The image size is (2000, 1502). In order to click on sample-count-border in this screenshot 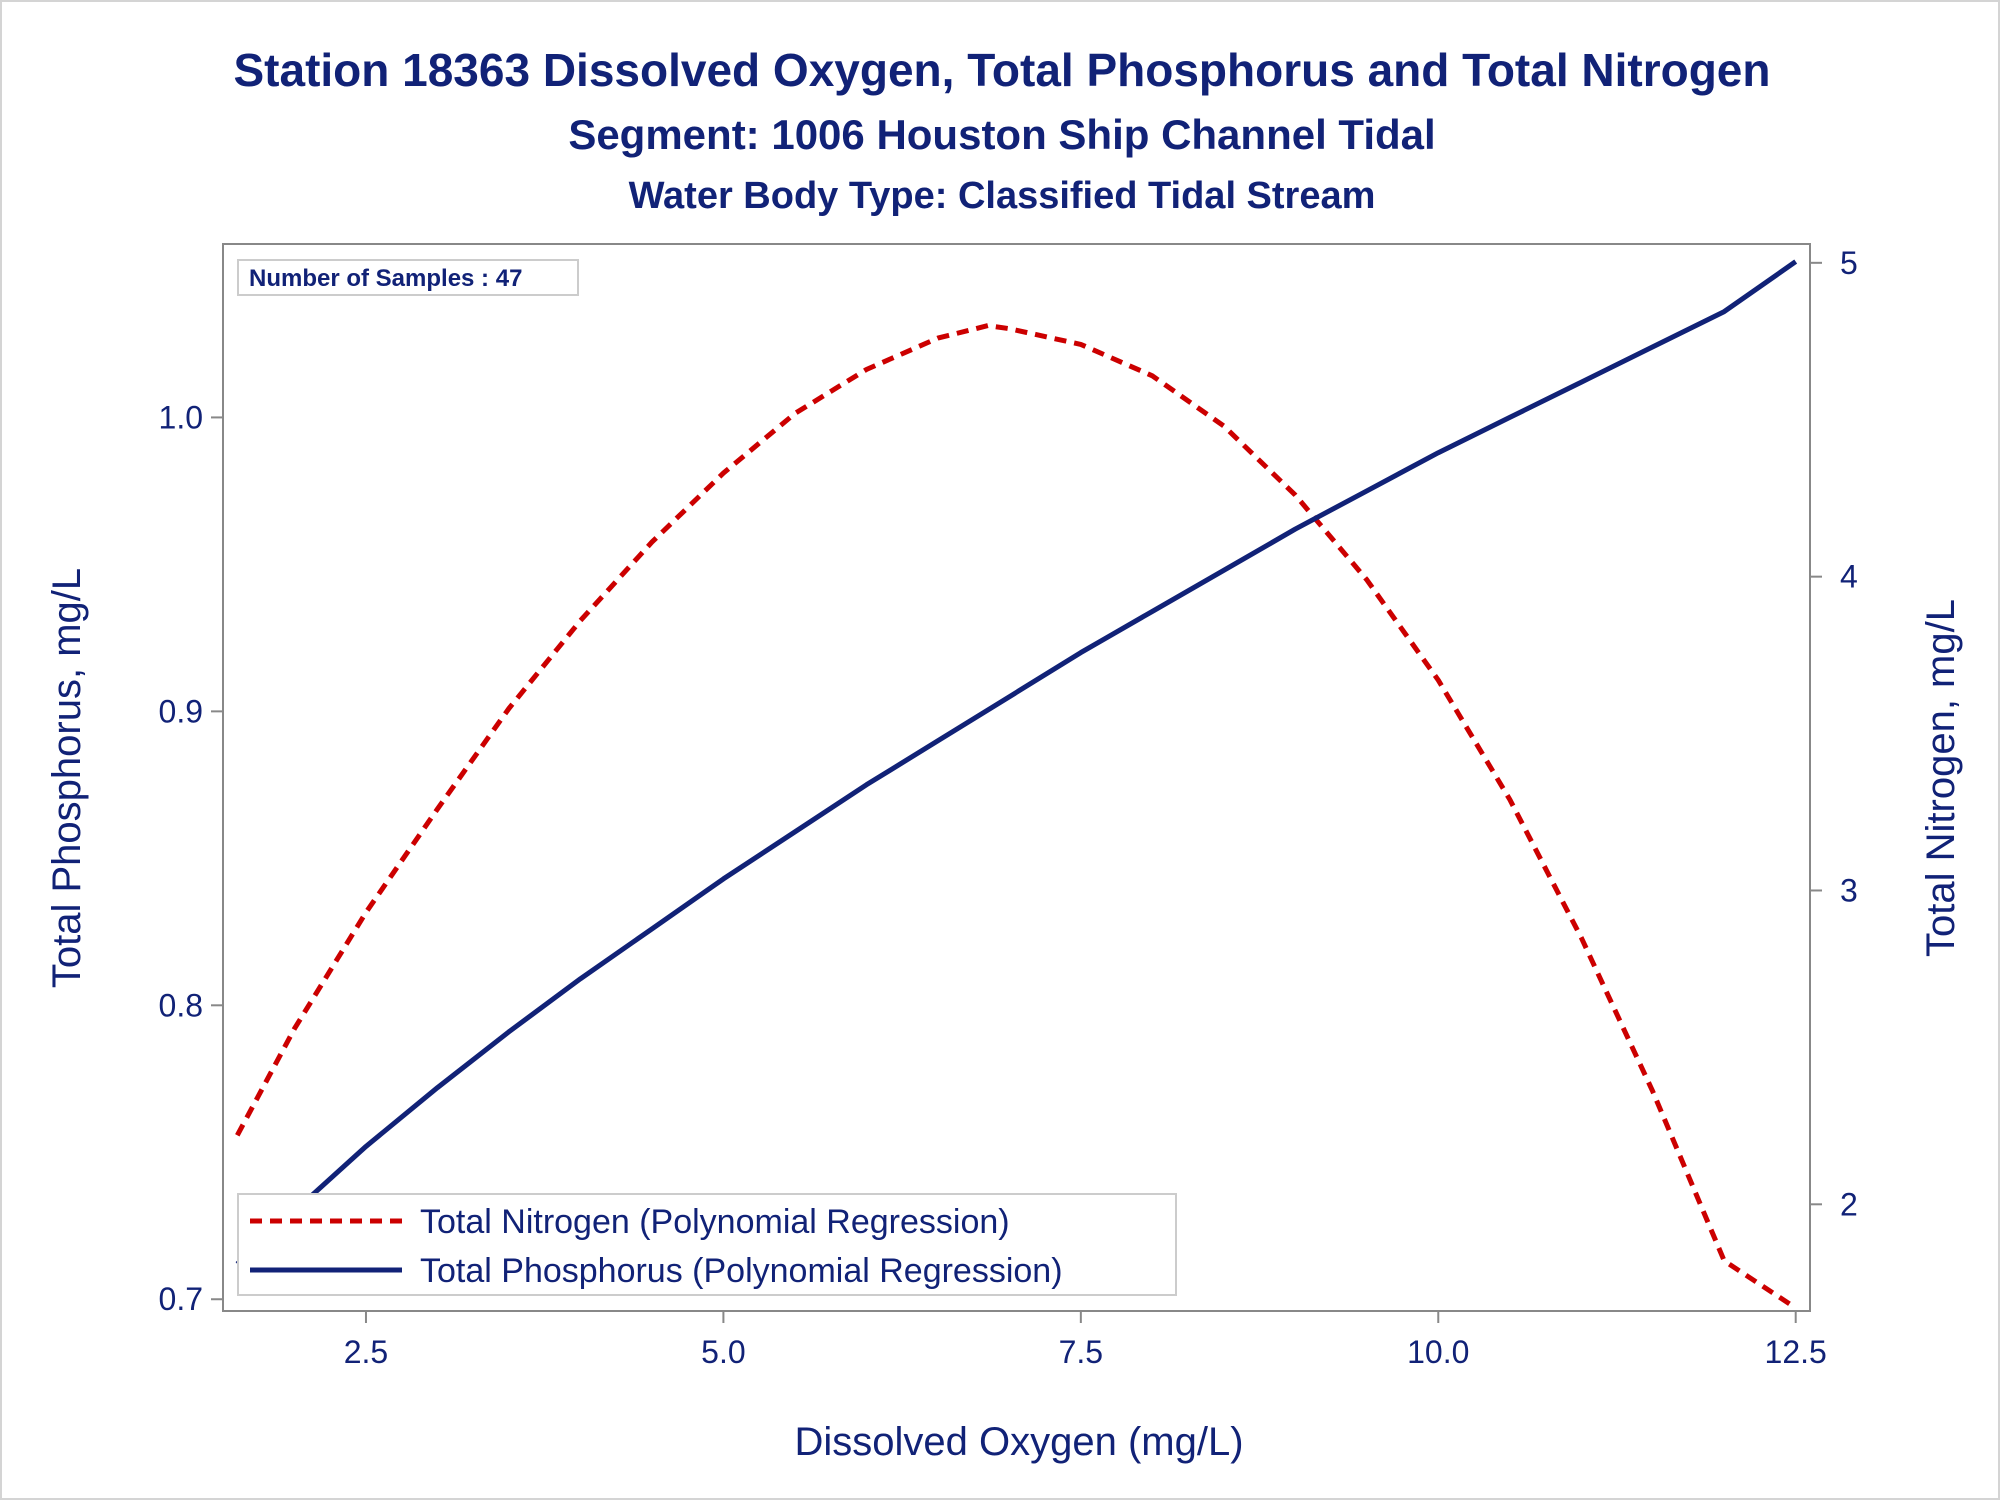, I will do `click(408, 277)`.